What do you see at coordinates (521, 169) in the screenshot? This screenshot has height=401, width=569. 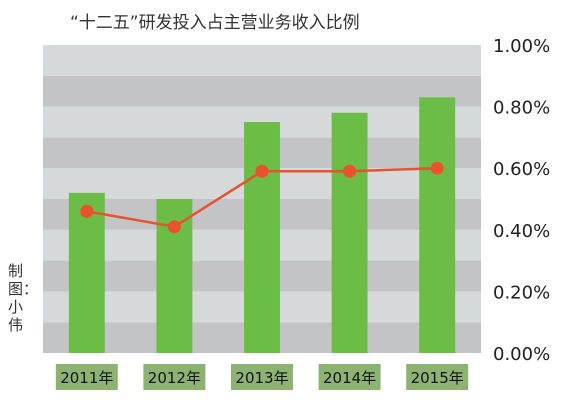 I see `y-tick-label: 0.60%` at bounding box center [521, 169].